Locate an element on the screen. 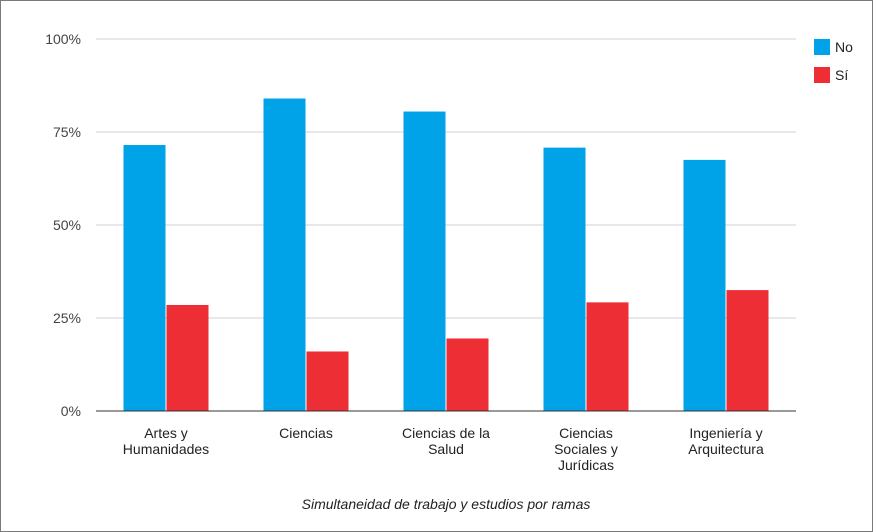  y-tick-label: 100% is located at coordinates (63, 39).